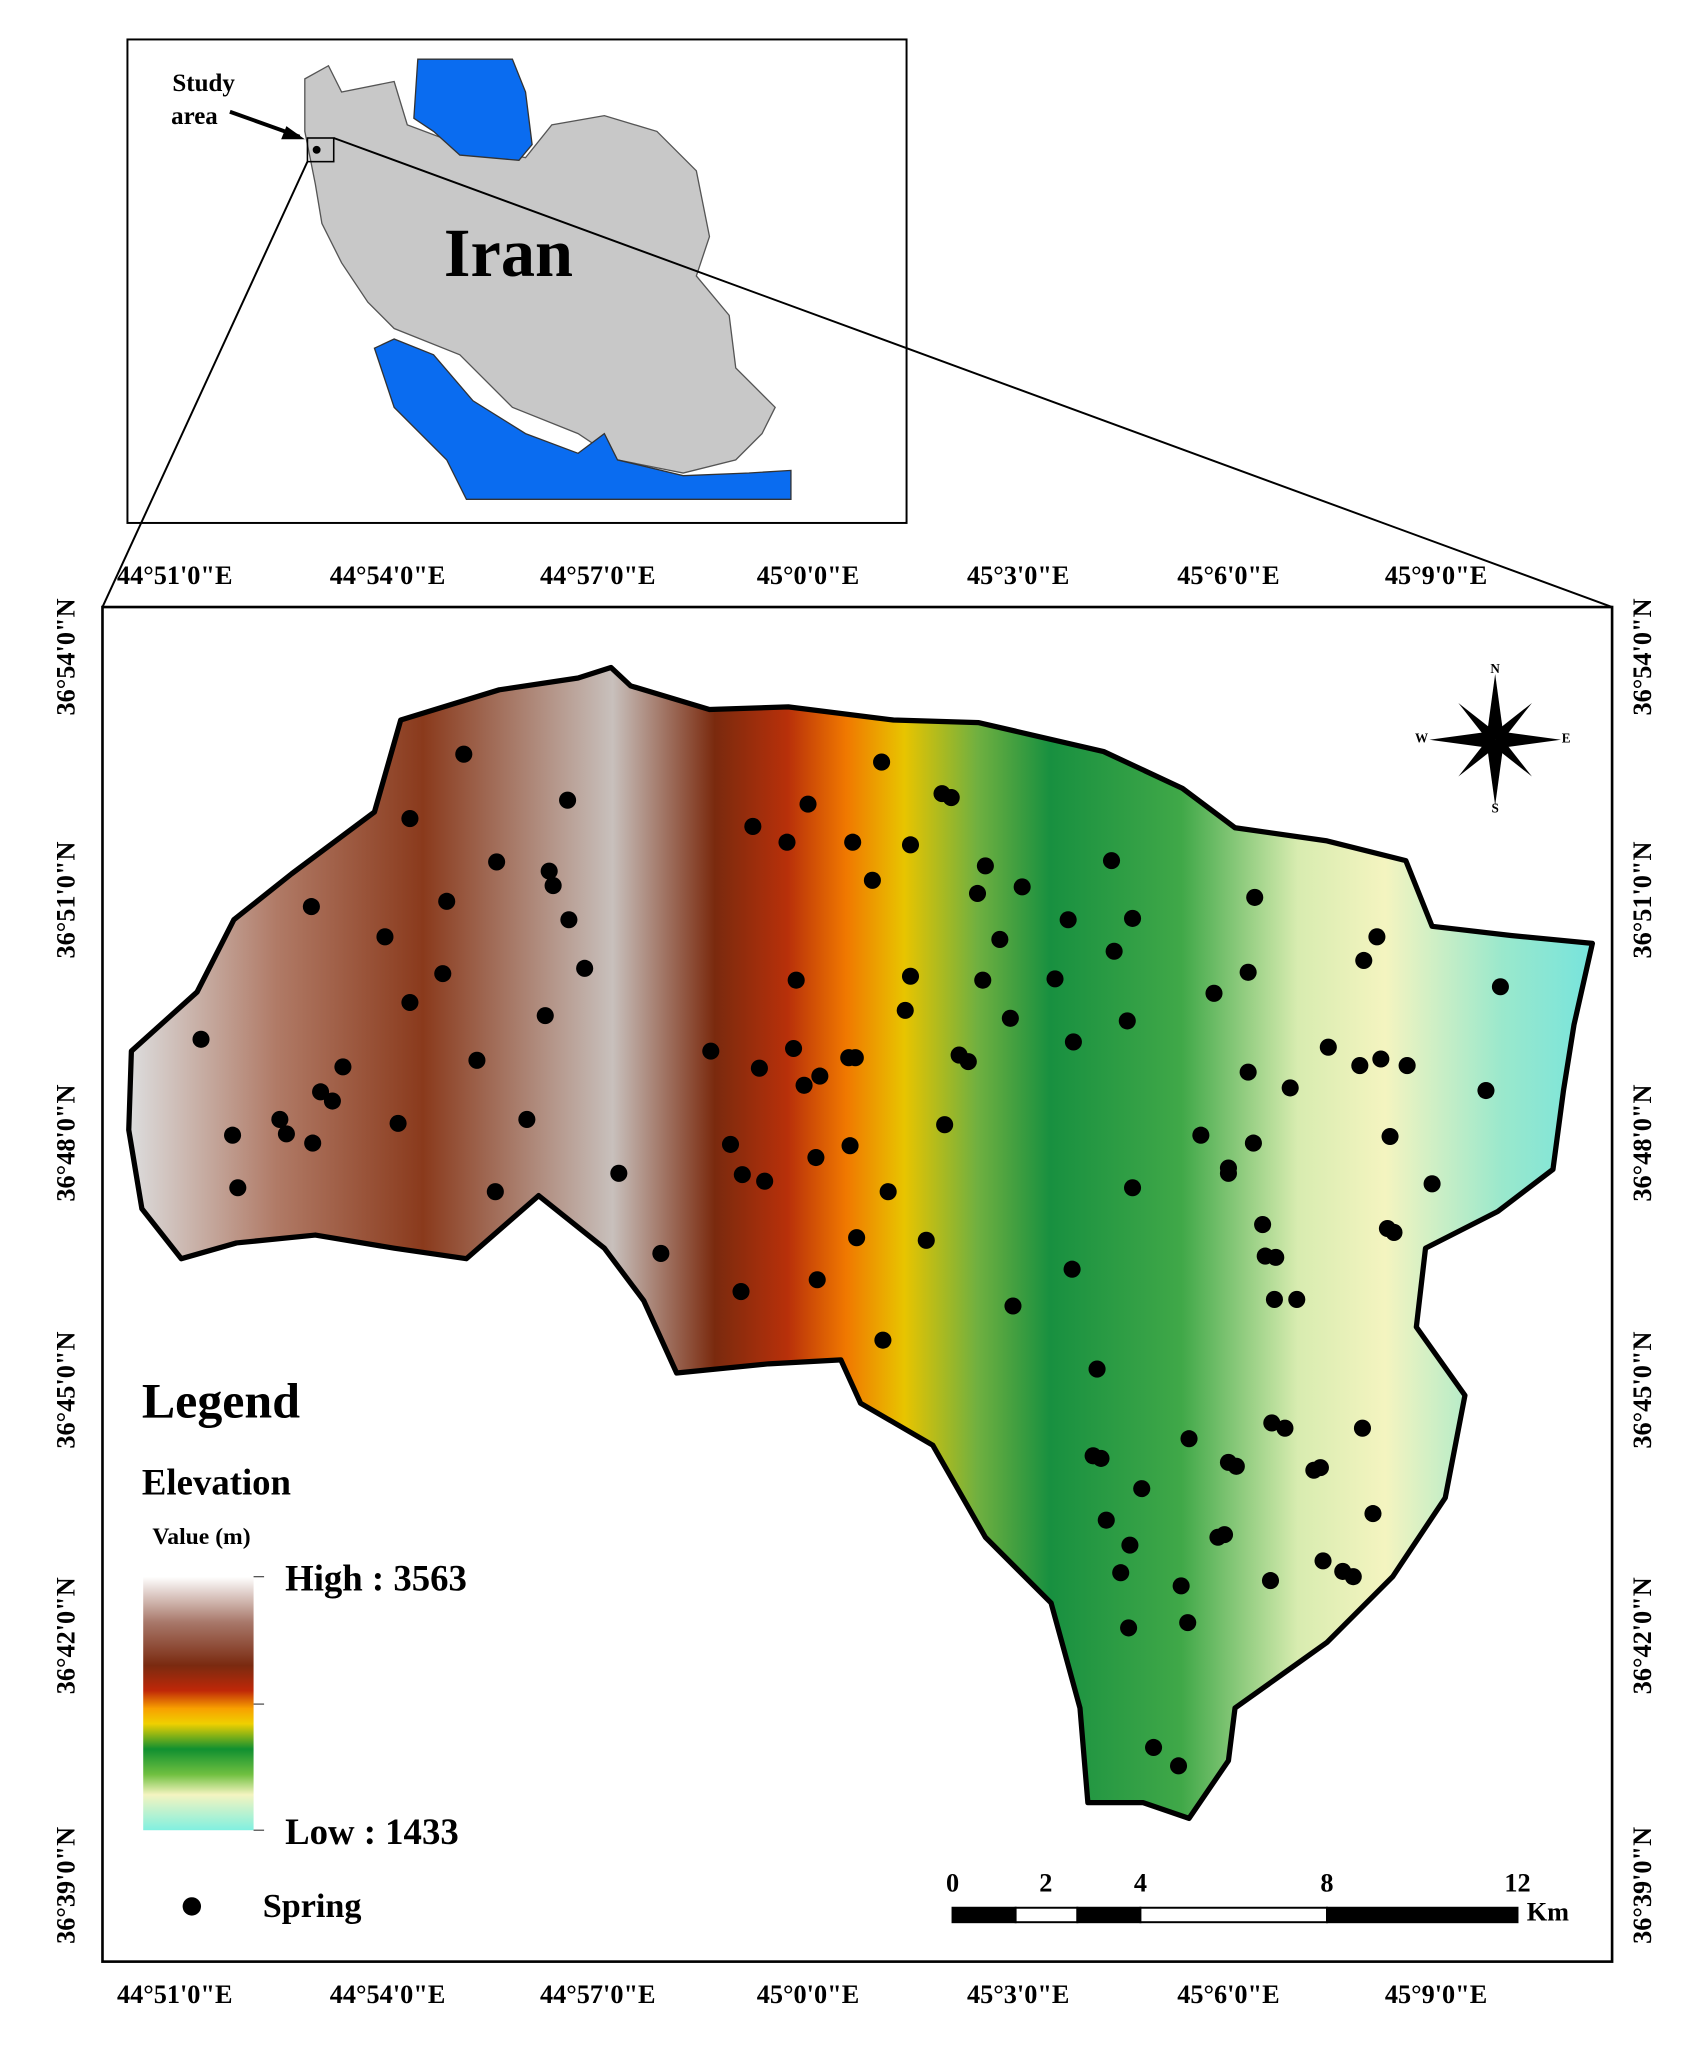 This screenshot has width=1708, height=2051. Describe the element at coordinates (293, 133) in the screenshot. I see `arrow-head` at that location.